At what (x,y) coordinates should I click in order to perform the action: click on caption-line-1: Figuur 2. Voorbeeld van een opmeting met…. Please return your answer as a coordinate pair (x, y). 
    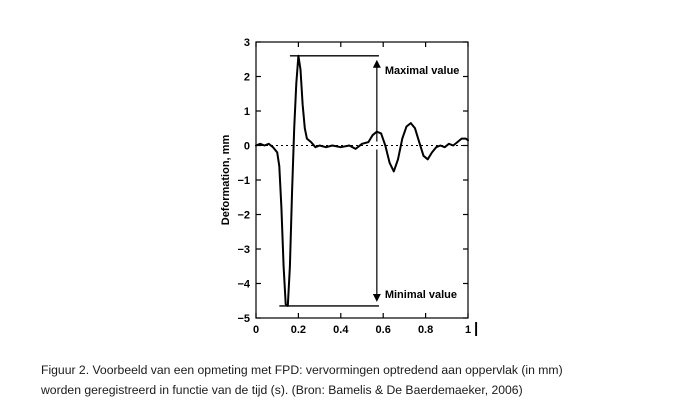
    Looking at the image, I should click on (302, 370).